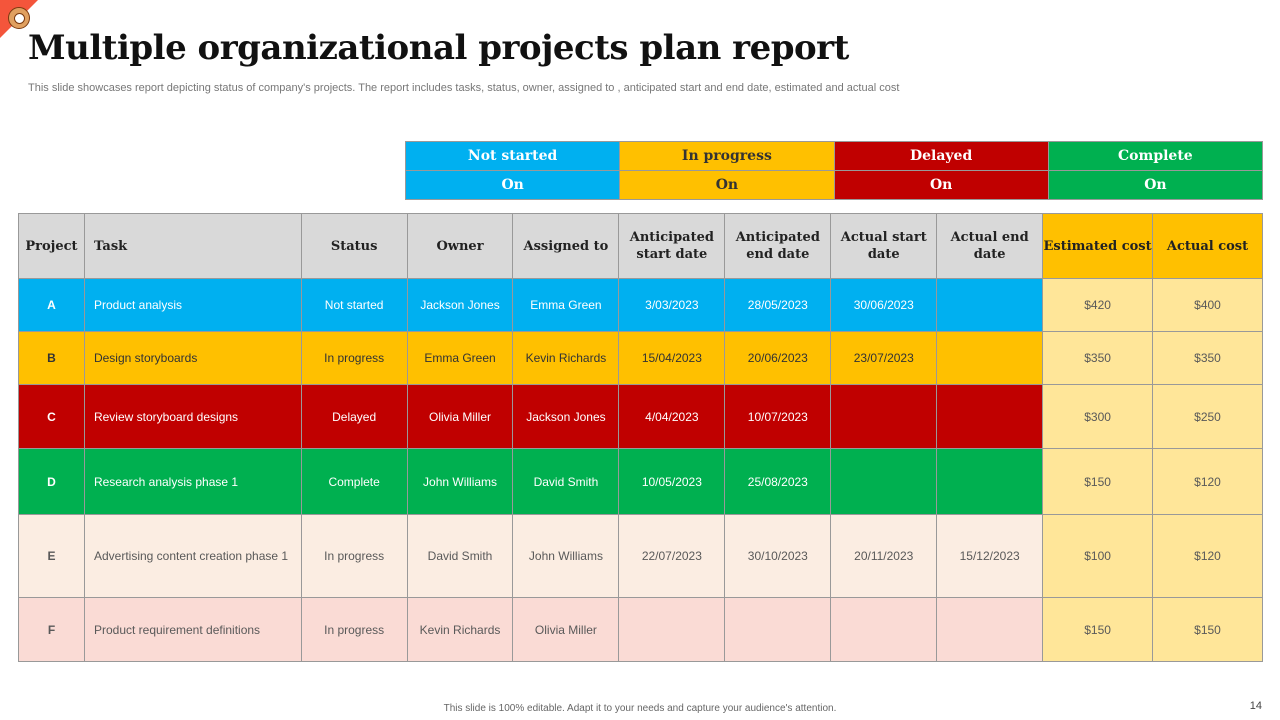 The height and width of the screenshot is (720, 1280). Describe the element at coordinates (51, 358) in the screenshot. I see `table-cell: B` at that location.